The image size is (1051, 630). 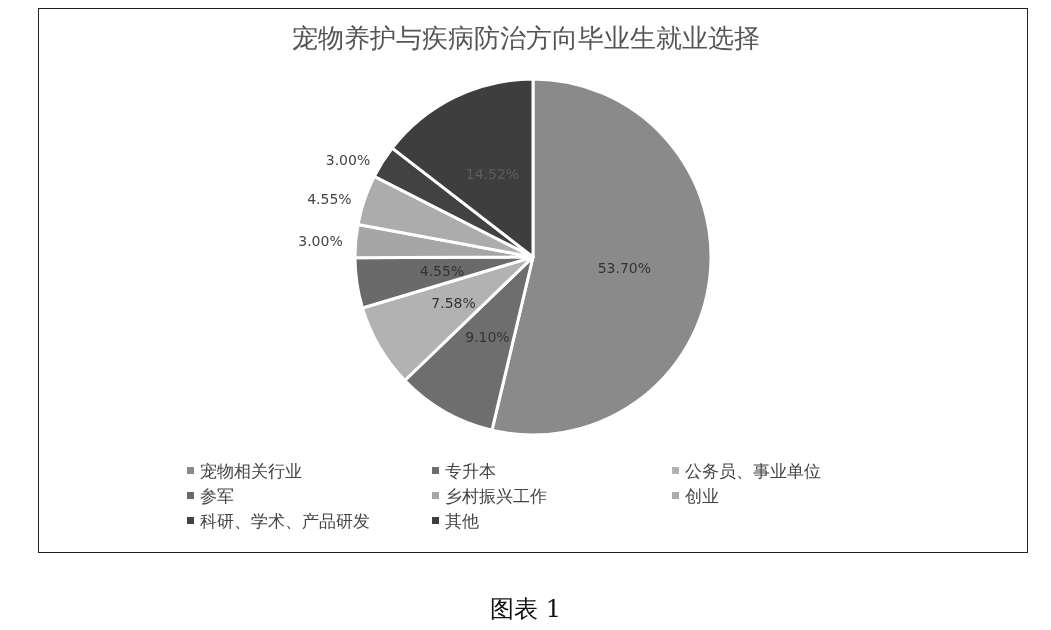 What do you see at coordinates (453, 303) in the screenshot?
I see `data-label: 7.58%` at bounding box center [453, 303].